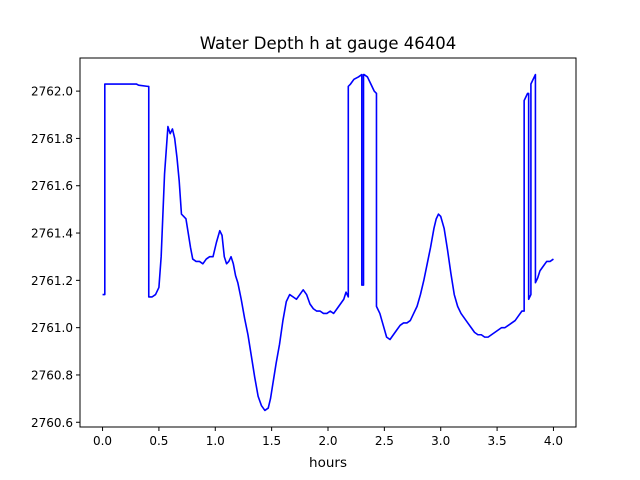 This screenshot has width=640, height=480. I want to click on chart-title: Water Depth h at gauge 46404, so click(328, 43).